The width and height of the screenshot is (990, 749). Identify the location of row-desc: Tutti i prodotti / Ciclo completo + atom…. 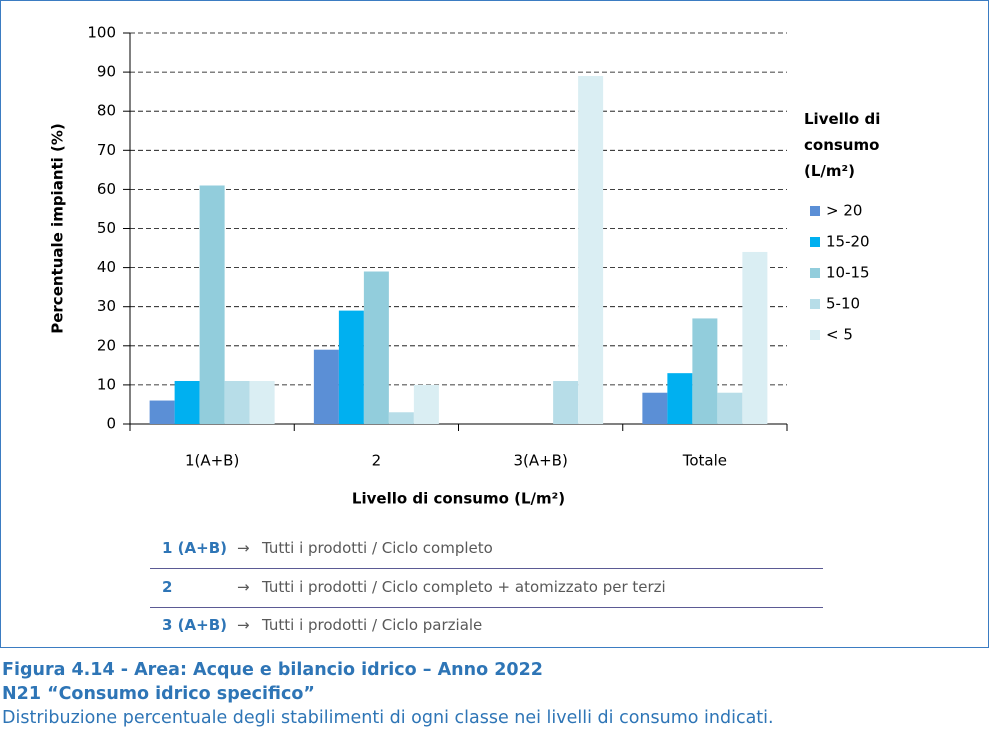
(464, 586).